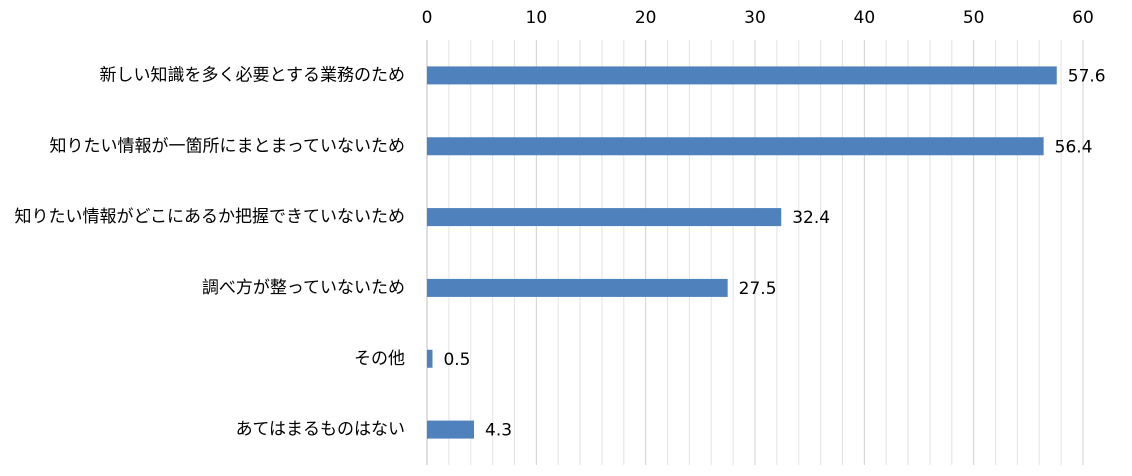 This screenshot has height=476, width=1132. What do you see at coordinates (1083, 18) in the screenshot?
I see `x-tick-label: 60` at bounding box center [1083, 18].